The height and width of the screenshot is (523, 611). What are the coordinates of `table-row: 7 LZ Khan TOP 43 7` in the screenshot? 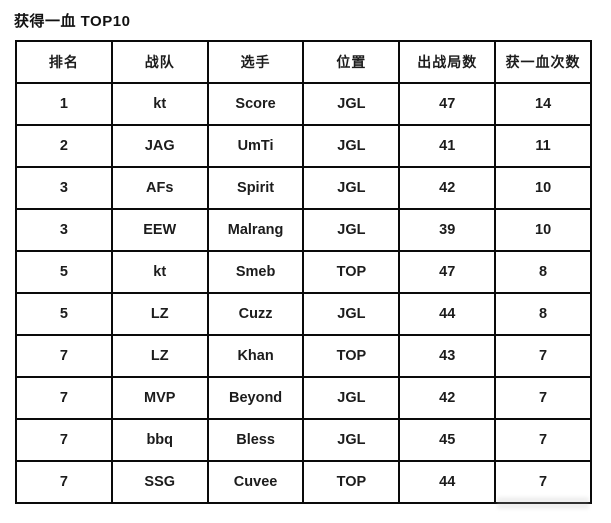 It's located at (303, 356).